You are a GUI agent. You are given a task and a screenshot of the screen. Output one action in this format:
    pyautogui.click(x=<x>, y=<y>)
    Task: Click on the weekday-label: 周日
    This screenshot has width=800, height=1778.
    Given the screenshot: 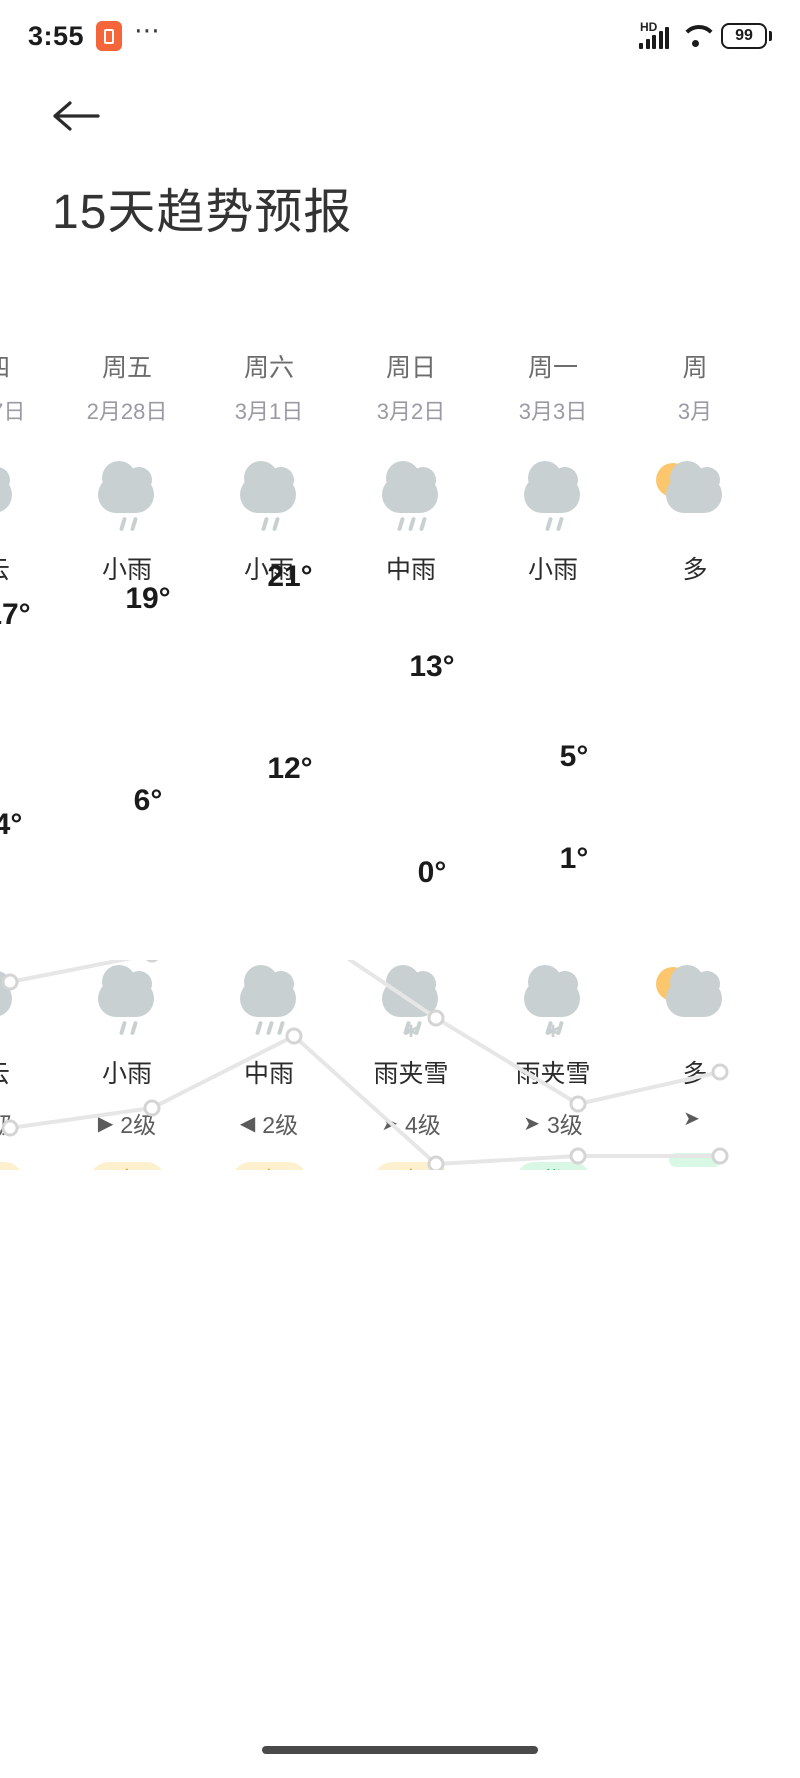 What is the action you would take?
    pyautogui.click(x=410, y=368)
    